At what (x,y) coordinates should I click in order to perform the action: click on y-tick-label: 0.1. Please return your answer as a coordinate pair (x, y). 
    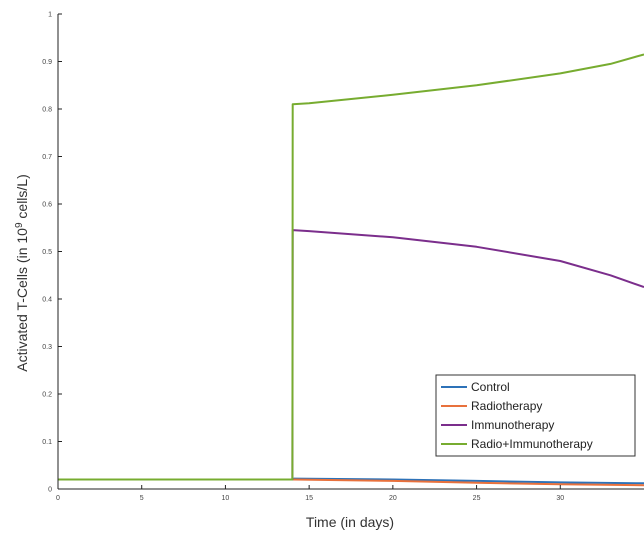
    Looking at the image, I should click on (47, 442).